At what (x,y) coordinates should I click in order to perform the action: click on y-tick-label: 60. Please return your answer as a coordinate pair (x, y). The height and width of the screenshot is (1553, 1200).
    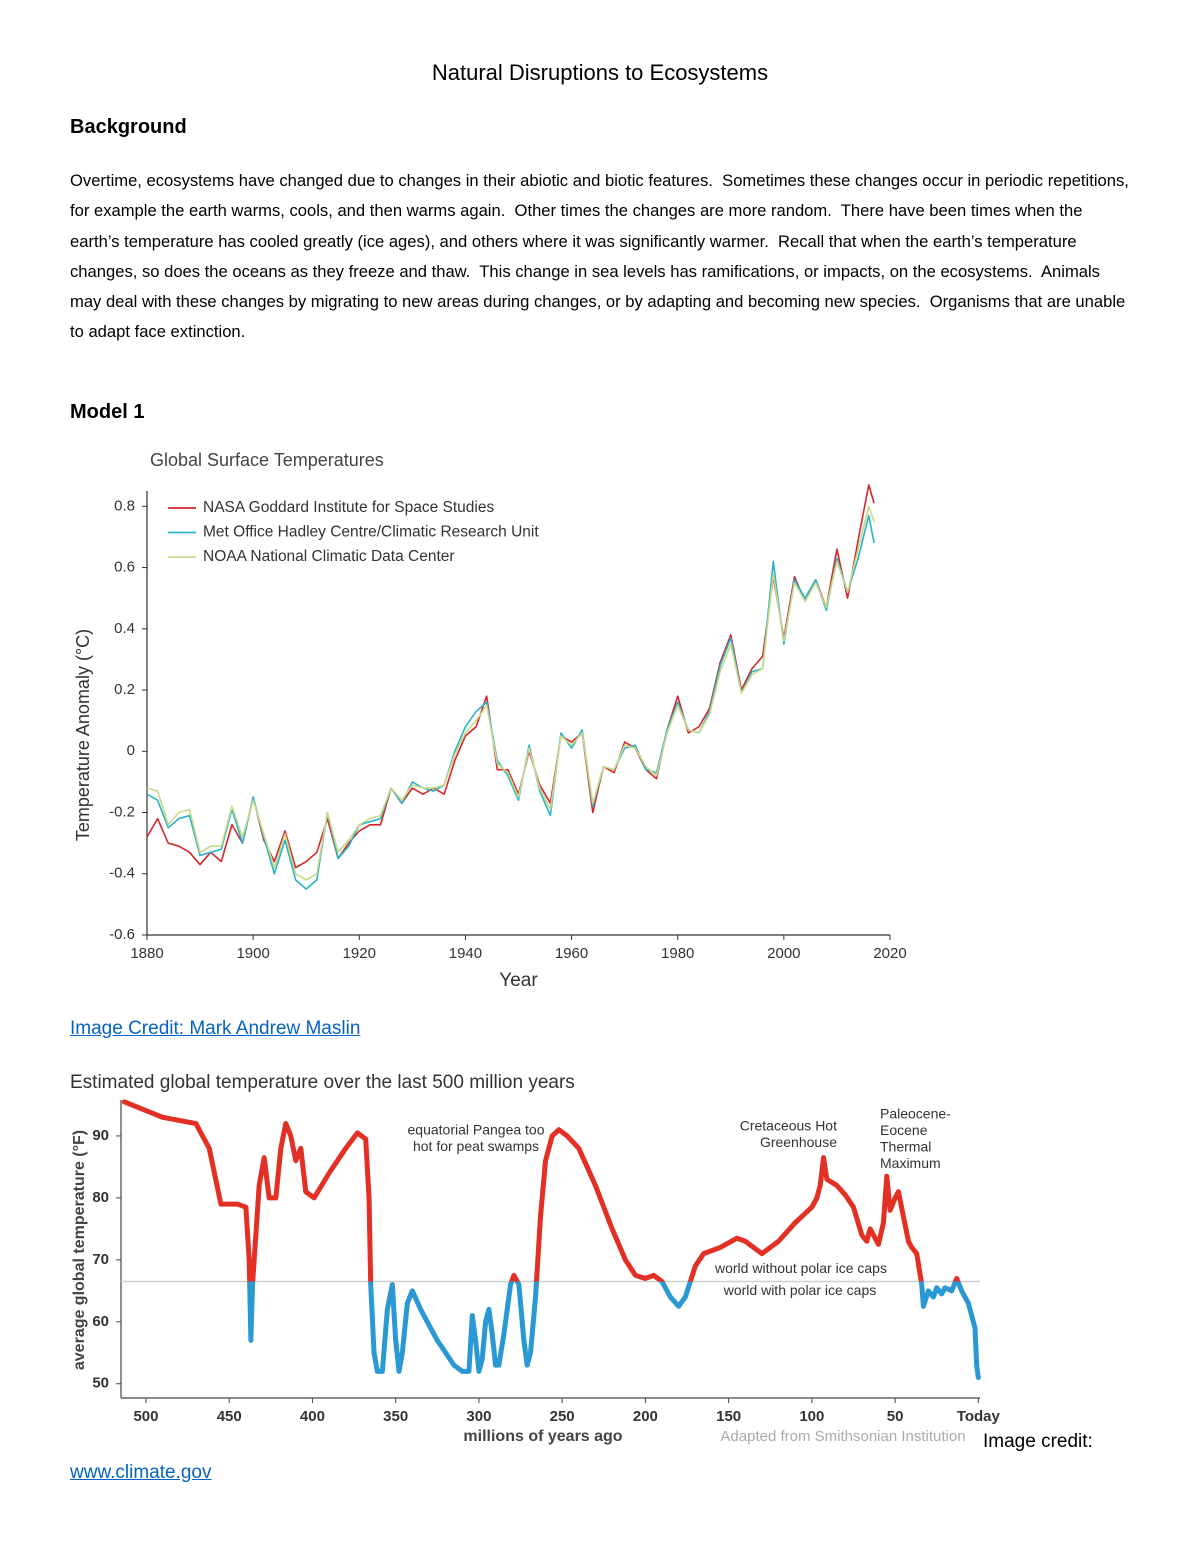
    Looking at the image, I should click on (100, 1321).